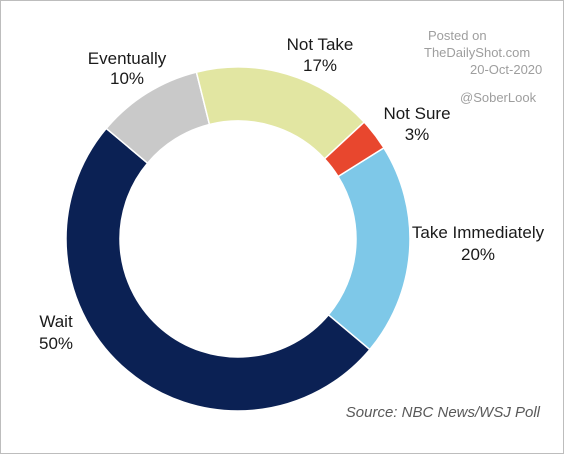  Describe the element at coordinates (443, 412) in the screenshot. I see `source-note: Source: NBC News/WSJ Poll` at that location.